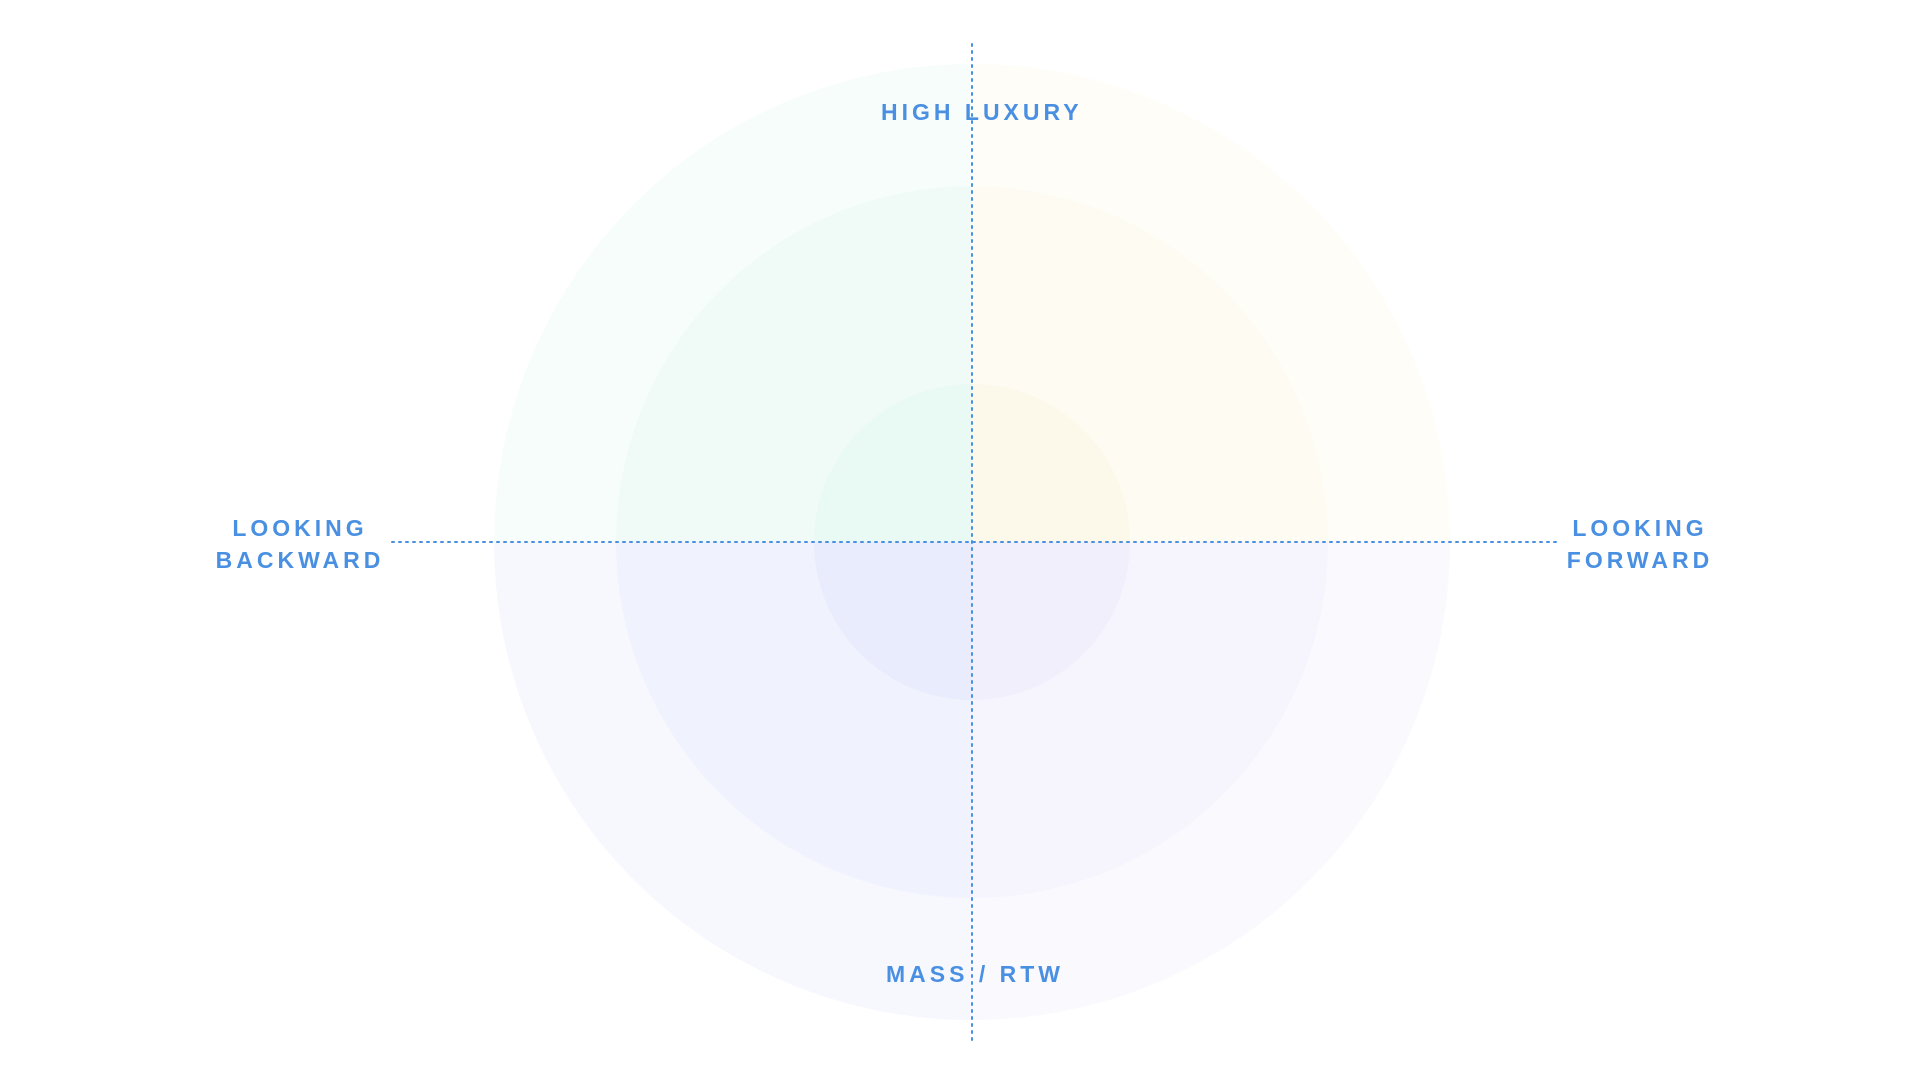 The height and width of the screenshot is (1080, 1920). I want to click on axis-label-left-line1: LOOKING, so click(300, 528).